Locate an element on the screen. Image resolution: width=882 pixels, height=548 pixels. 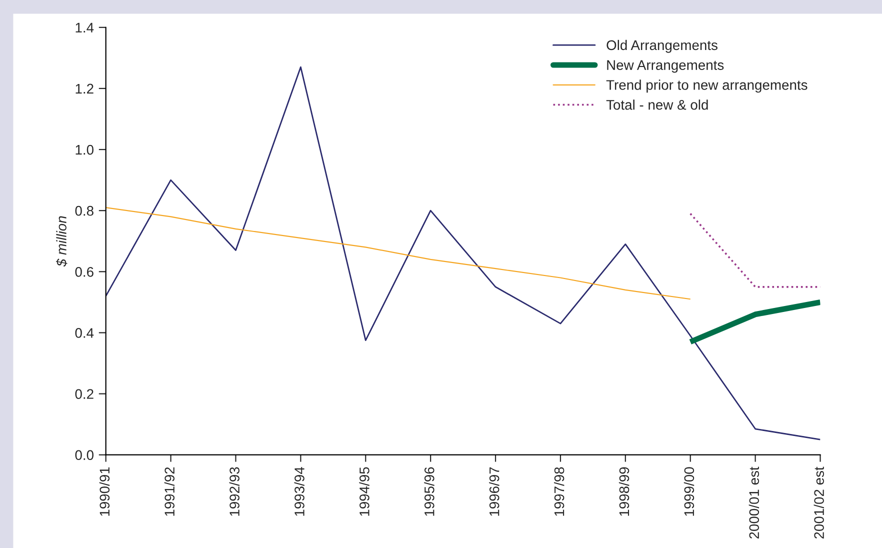
y-axis-title: $ million is located at coordinates (62, 241).